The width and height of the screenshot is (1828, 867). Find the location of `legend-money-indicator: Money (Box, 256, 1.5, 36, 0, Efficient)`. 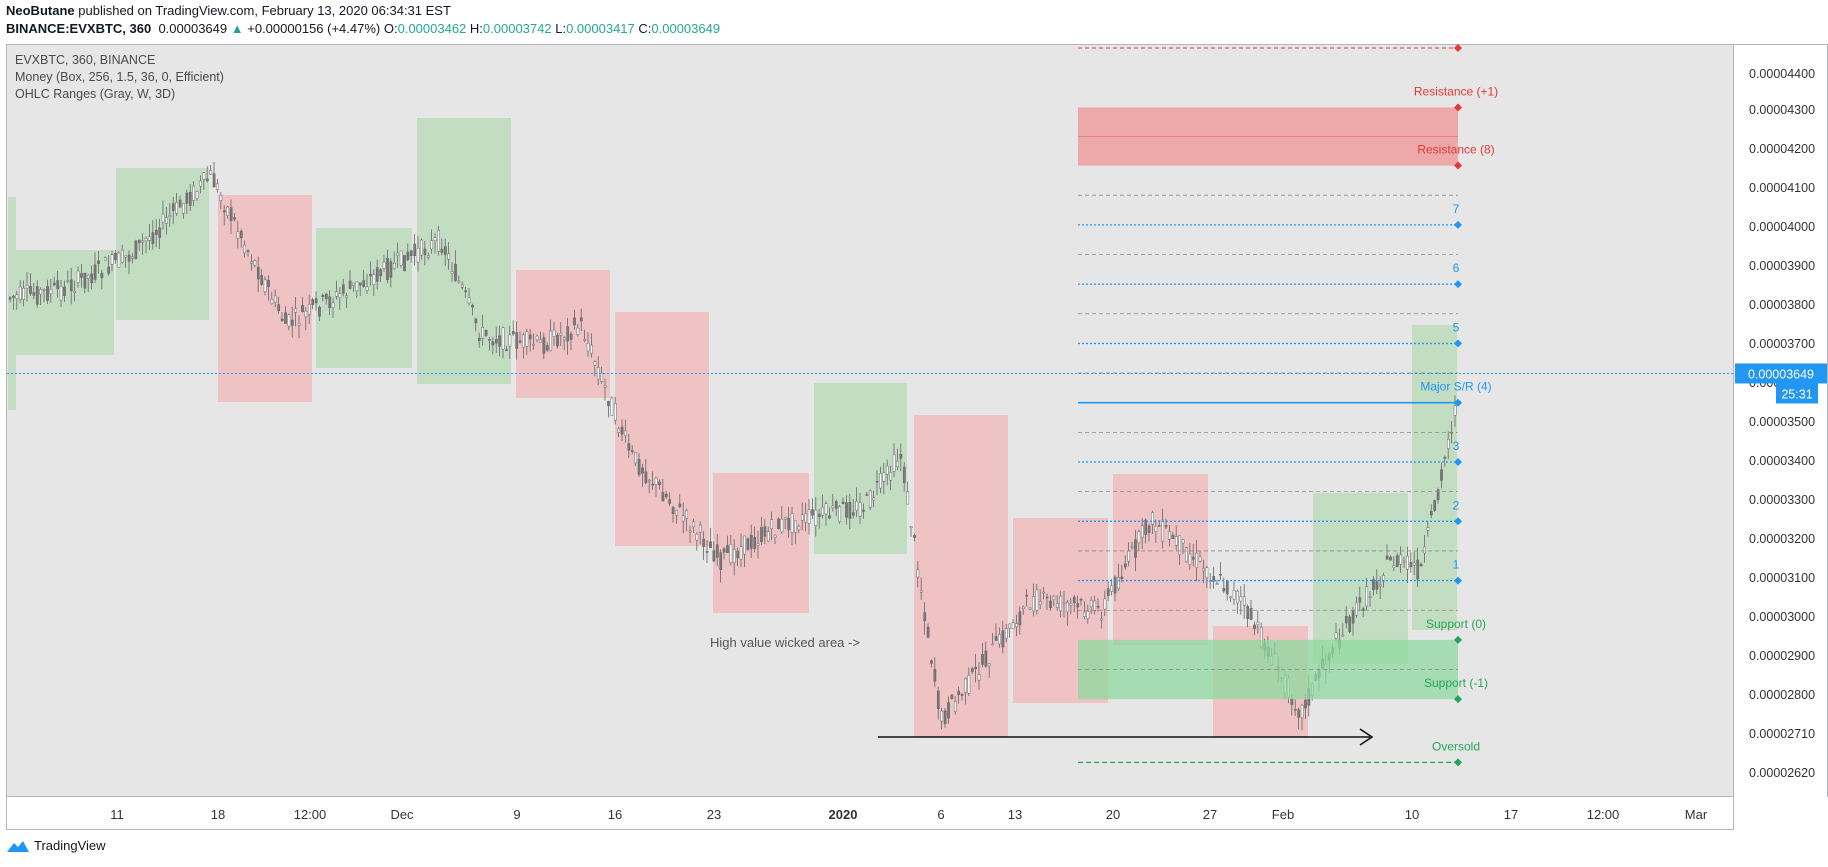

legend-money-indicator: Money (Box, 256, 1.5, 36, 0, Efficient) is located at coordinates (119, 77).